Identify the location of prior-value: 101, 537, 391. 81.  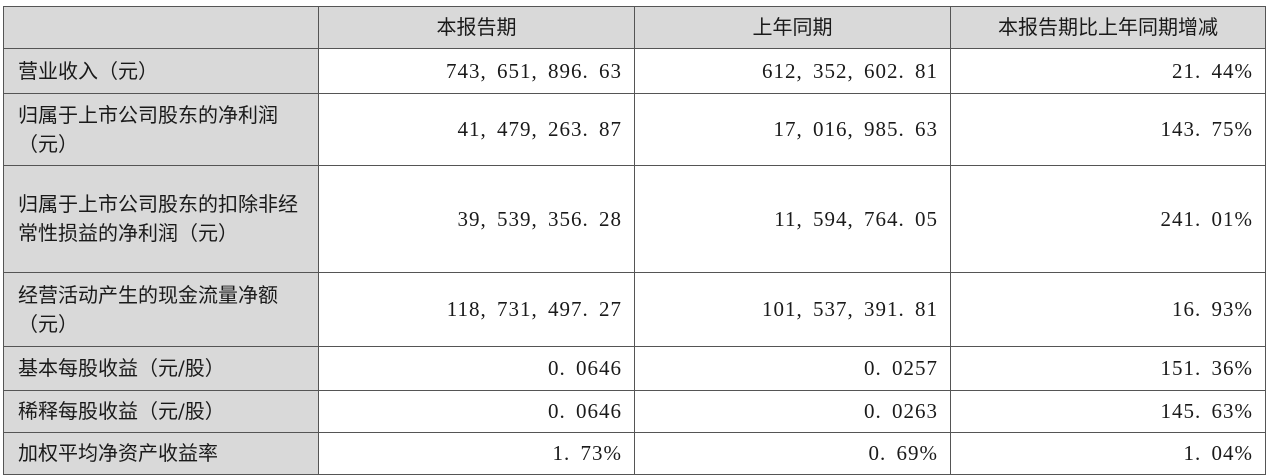
(792, 309).